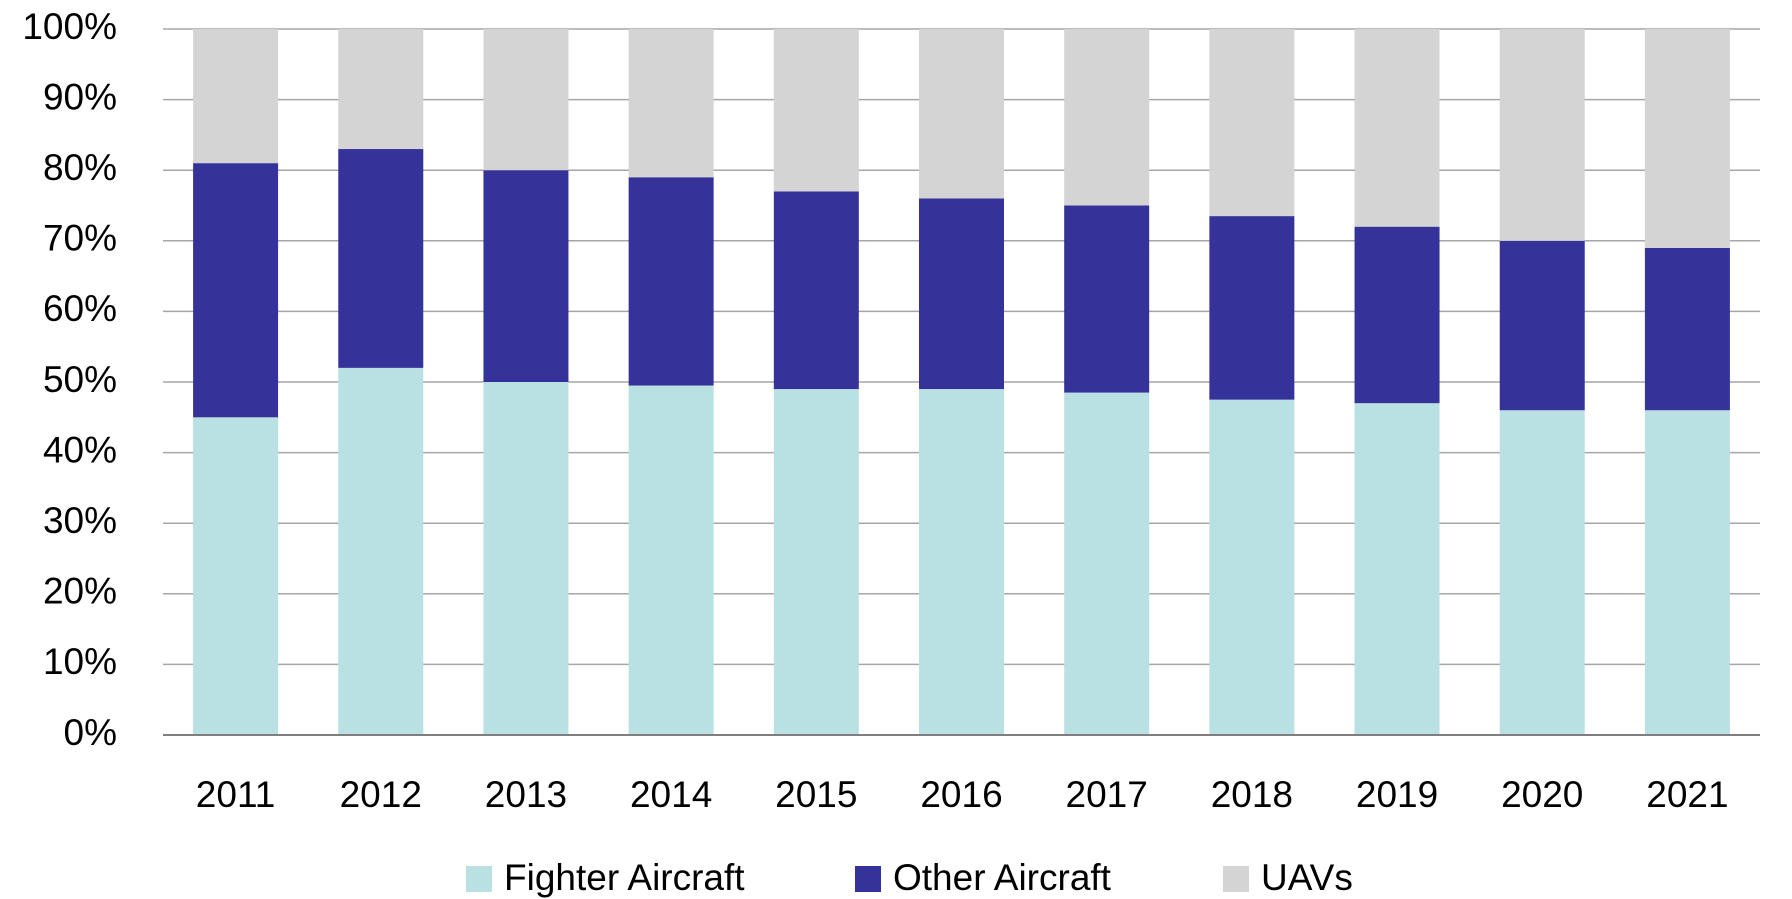 Image resolution: width=1792 pixels, height=899 pixels. What do you see at coordinates (80, 591) in the screenshot?
I see `y-tick-label: 20%` at bounding box center [80, 591].